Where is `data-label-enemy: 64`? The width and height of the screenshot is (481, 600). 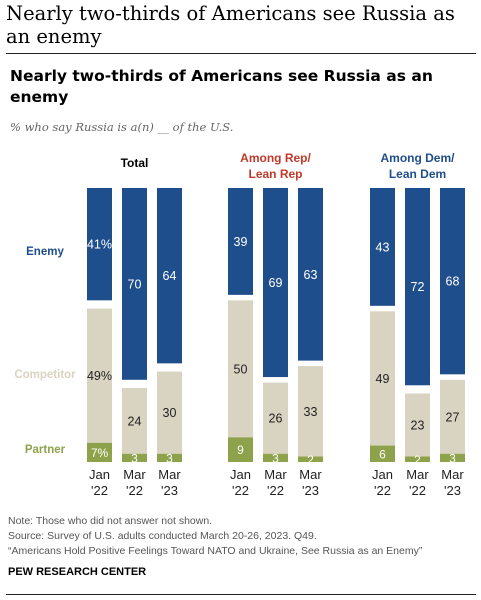
data-label-enemy: 64 is located at coordinates (170, 276).